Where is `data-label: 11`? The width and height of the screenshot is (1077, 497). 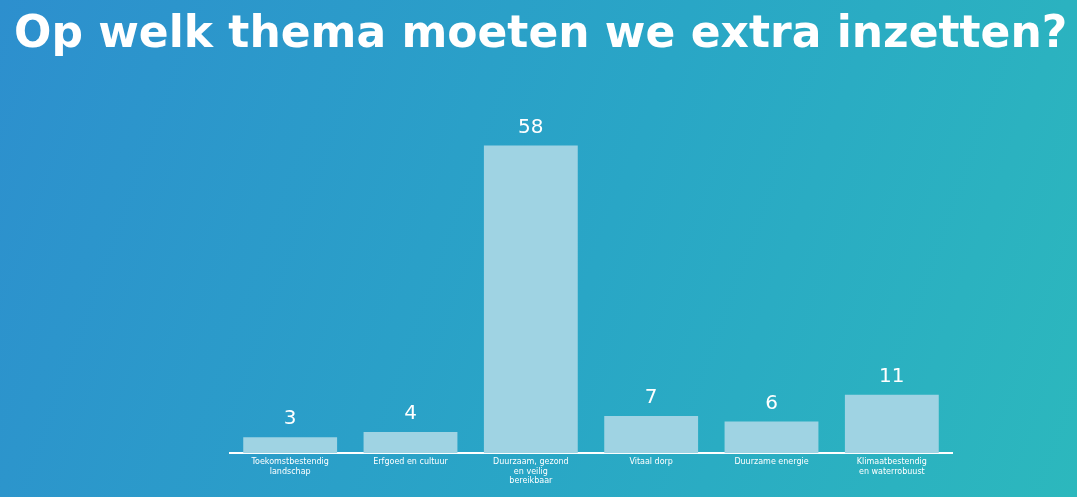
data-label: 11 is located at coordinates (892, 375).